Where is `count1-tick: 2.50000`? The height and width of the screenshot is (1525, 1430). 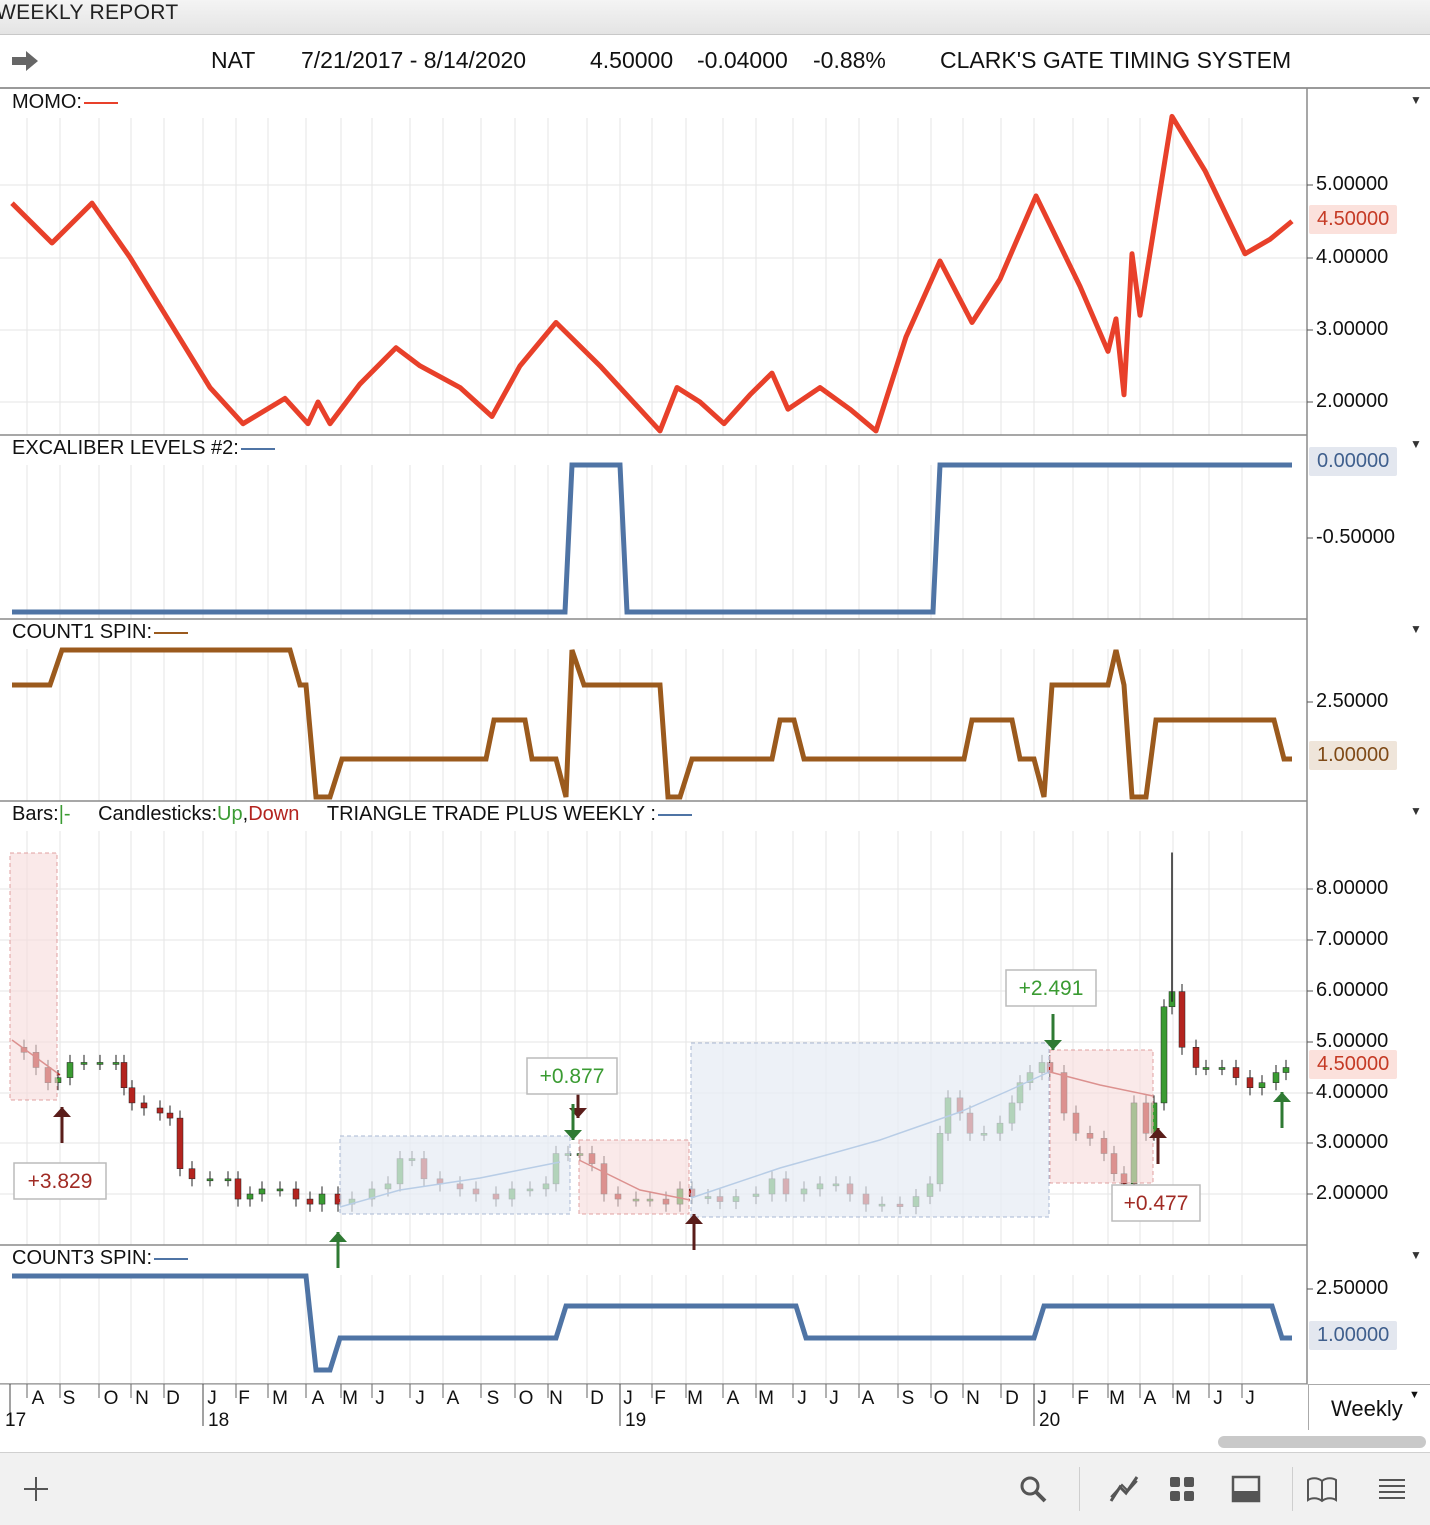
count1-tick: 2.50000 is located at coordinates (1352, 701).